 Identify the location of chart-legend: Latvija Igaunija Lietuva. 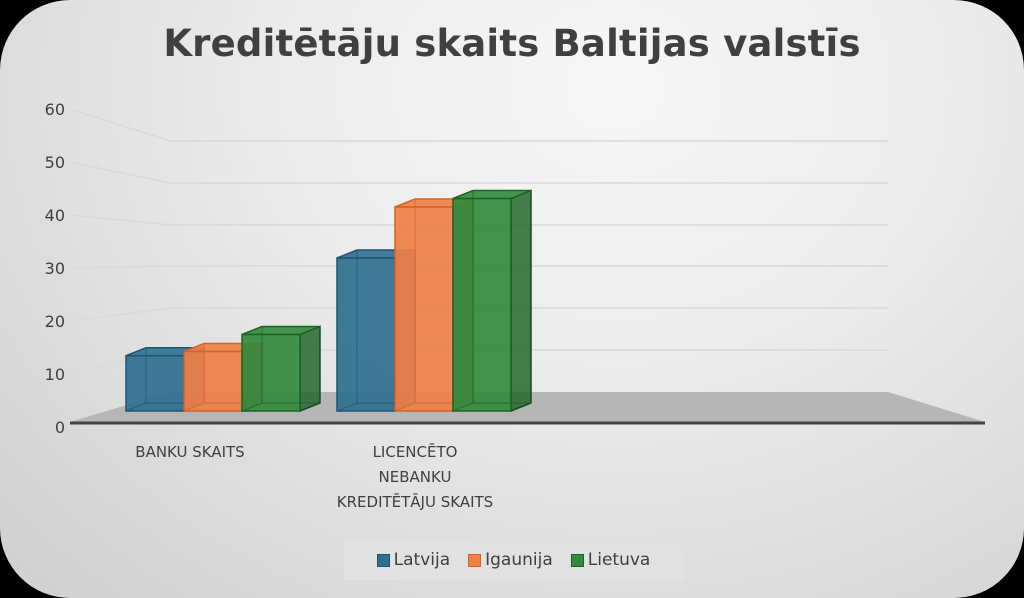
(513, 560).